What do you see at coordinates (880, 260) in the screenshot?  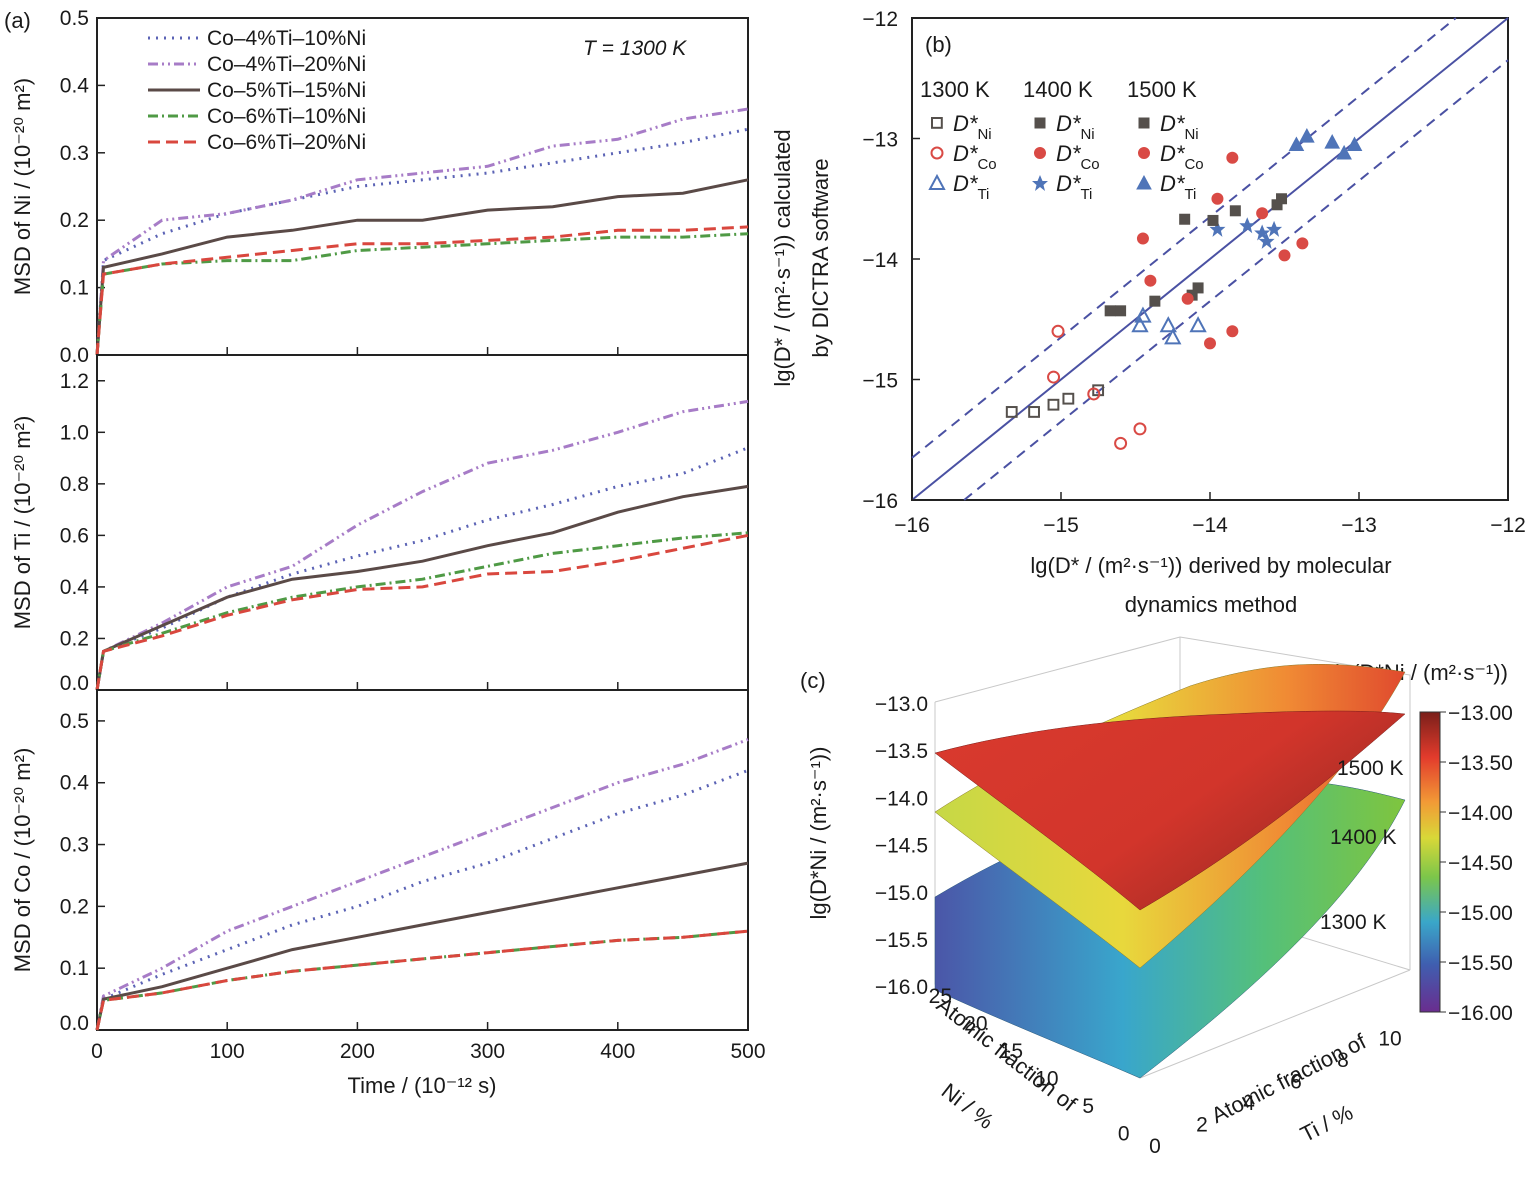 I see `y-tick-label: −14` at bounding box center [880, 260].